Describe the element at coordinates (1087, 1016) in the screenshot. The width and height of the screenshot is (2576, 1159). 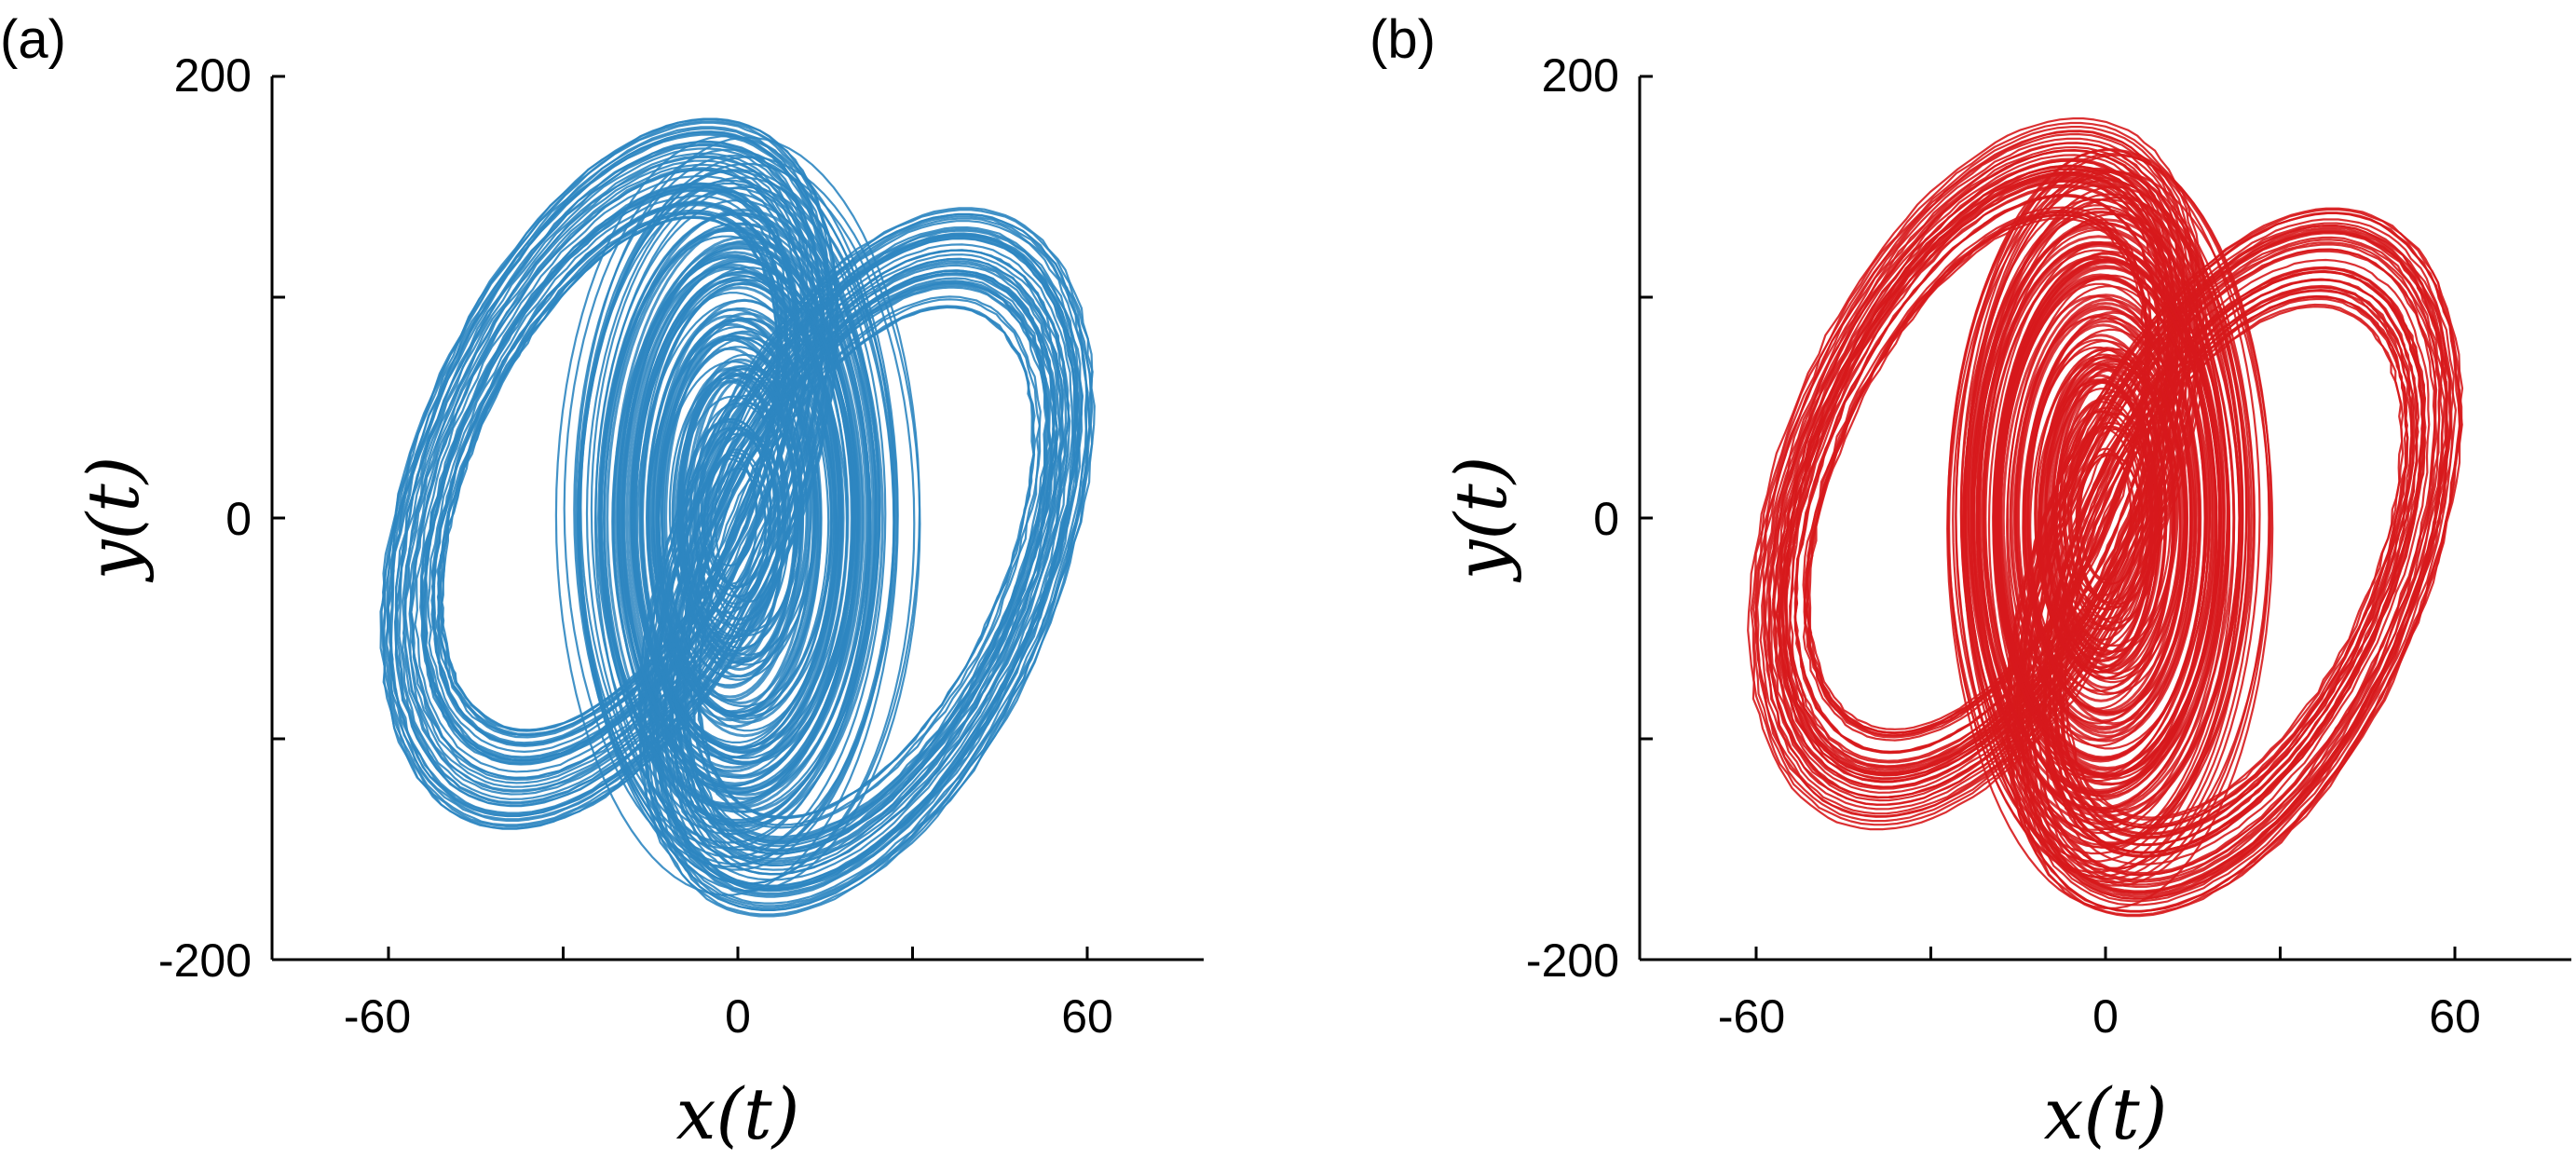
I see `panel-a-xtick-label-60: 60` at that location.